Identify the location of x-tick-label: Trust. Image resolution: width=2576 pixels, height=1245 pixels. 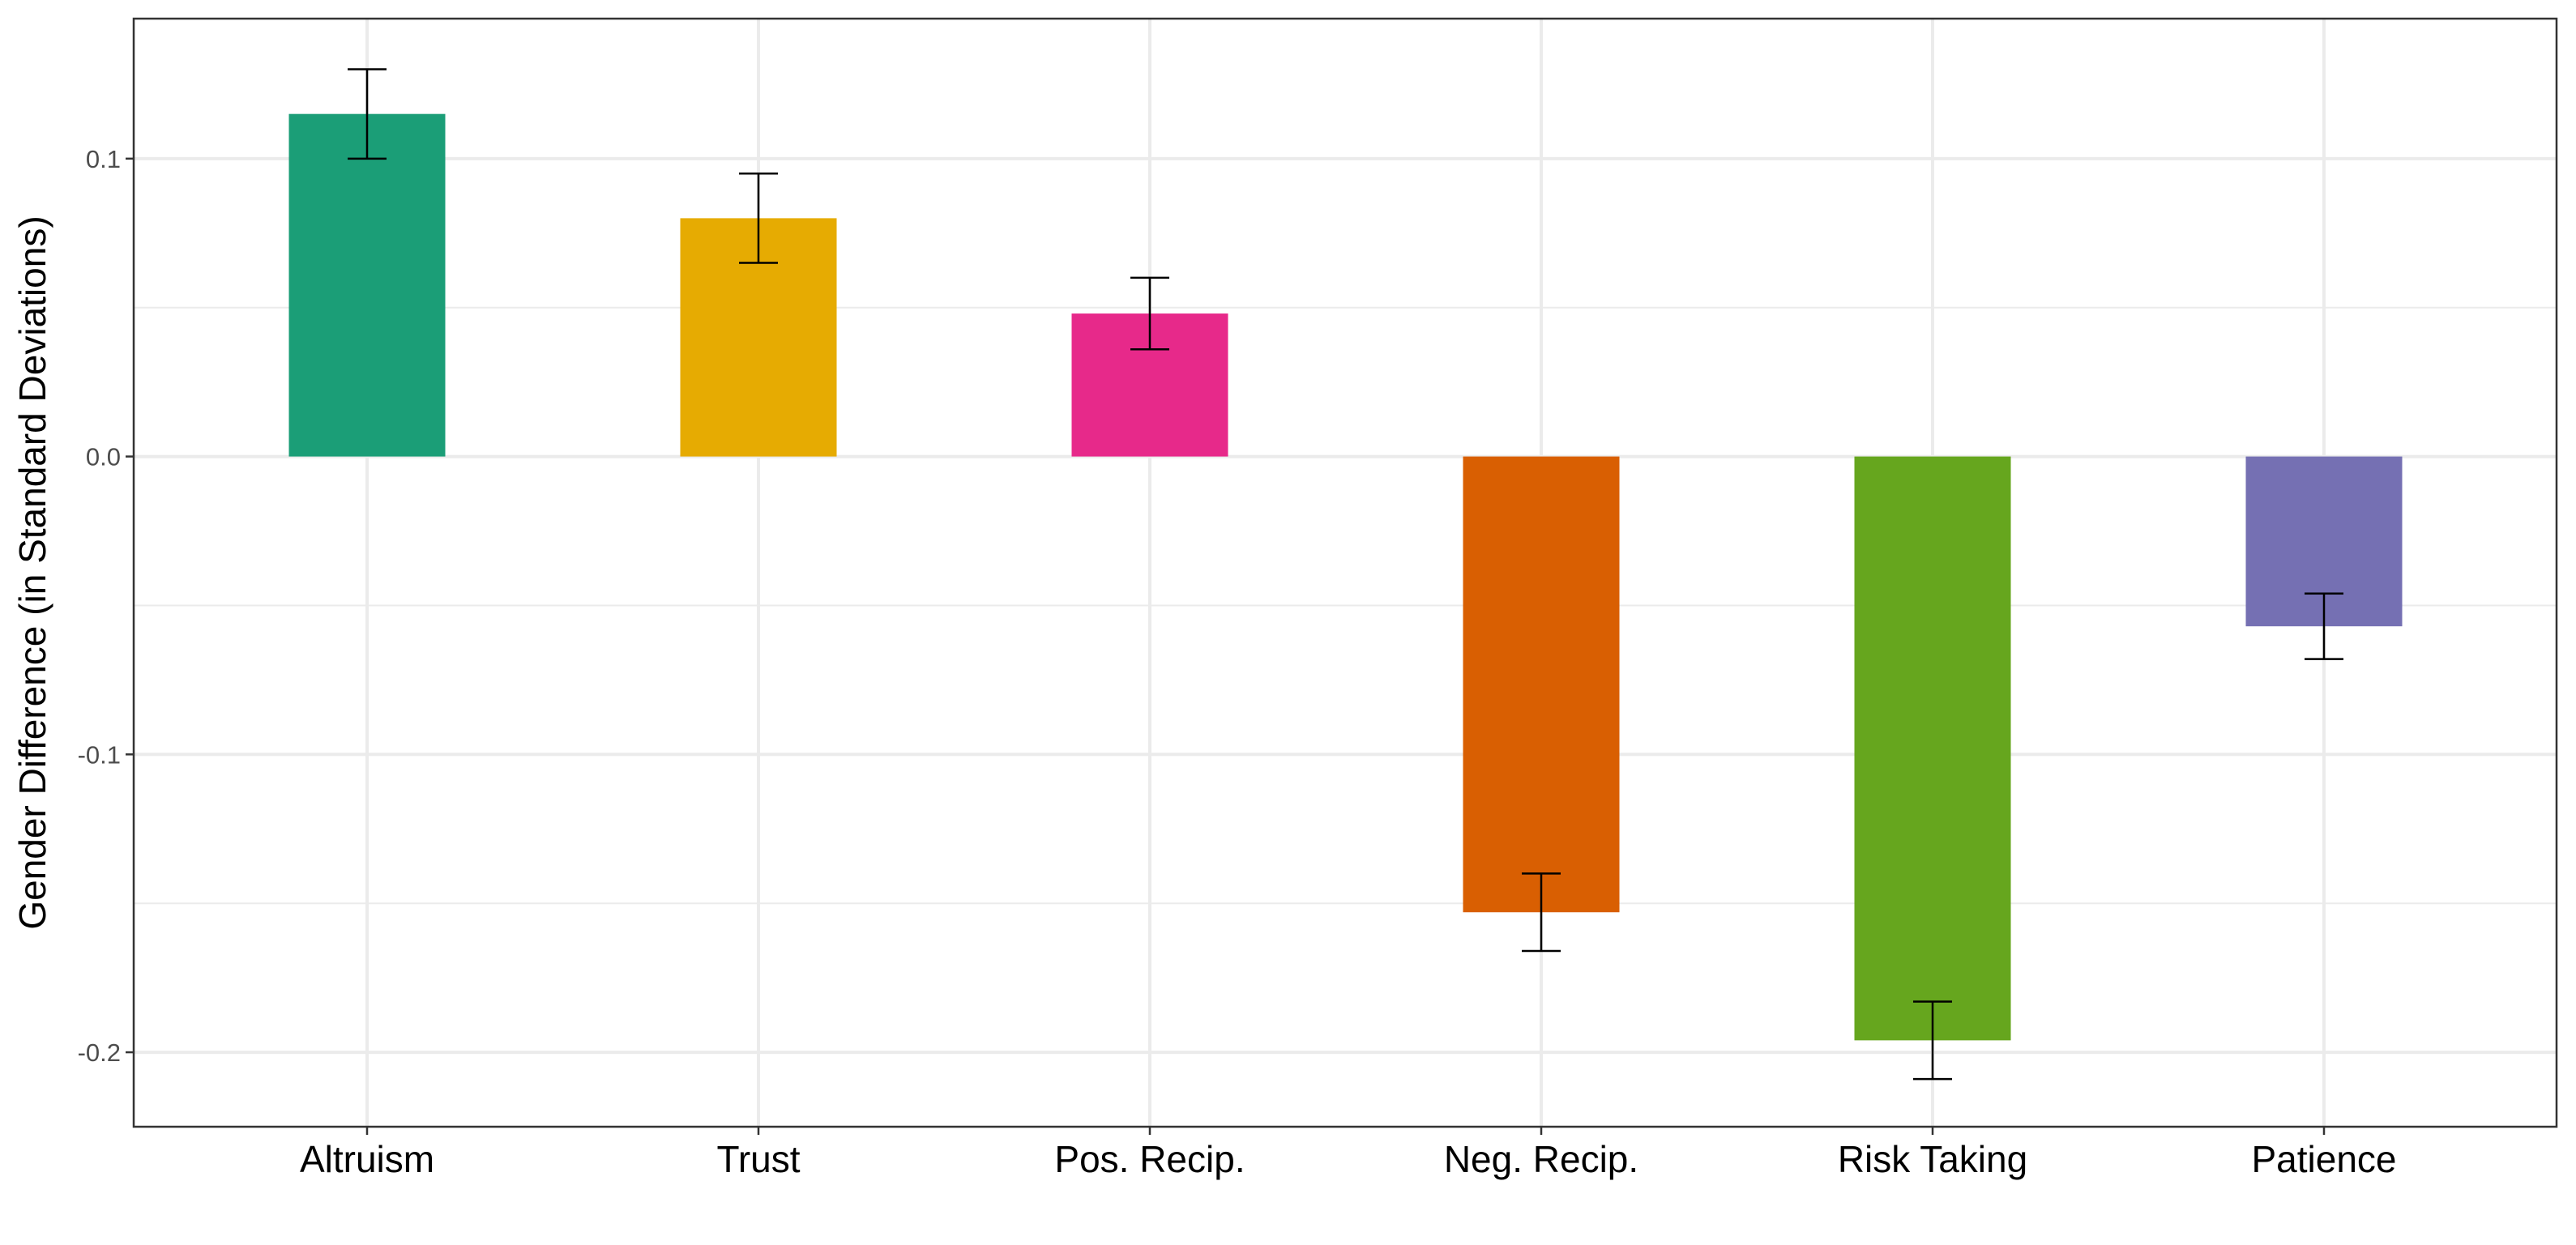
(758, 1159).